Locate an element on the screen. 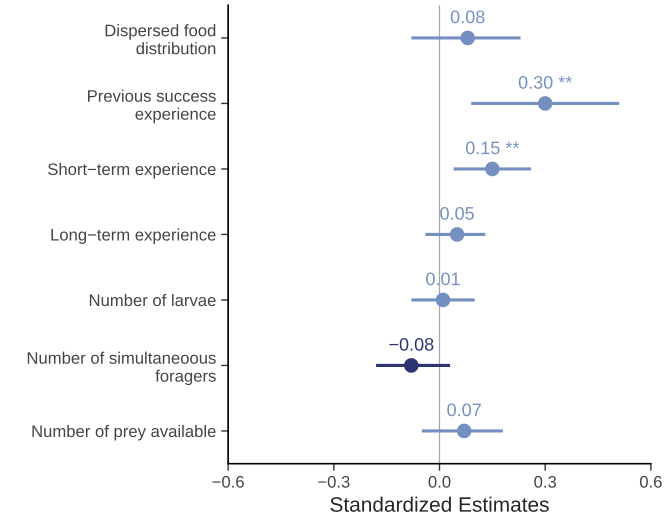 The image size is (671, 521). y-tick-label: Long−term experience is located at coordinates (133, 236).